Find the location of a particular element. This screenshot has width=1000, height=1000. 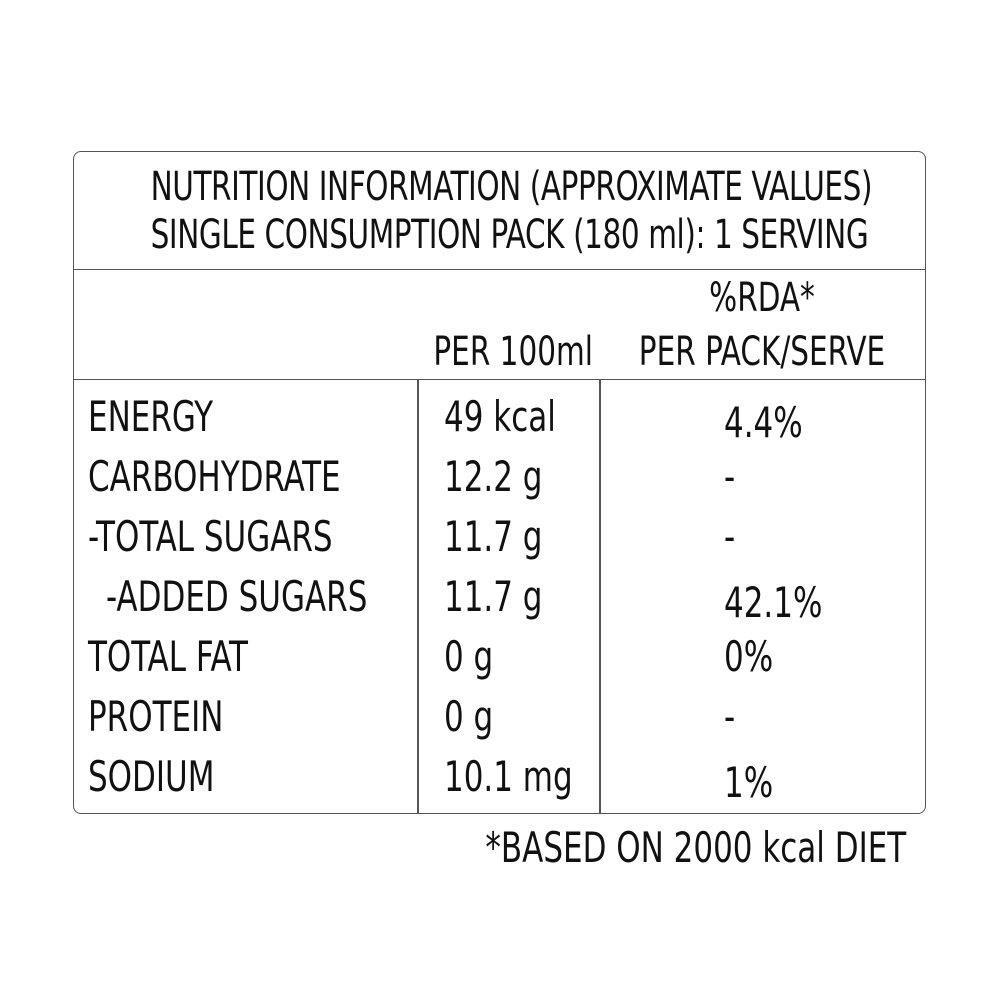

nutrient-name: CARBOHYDRATE is located at coordinates (214, 476).